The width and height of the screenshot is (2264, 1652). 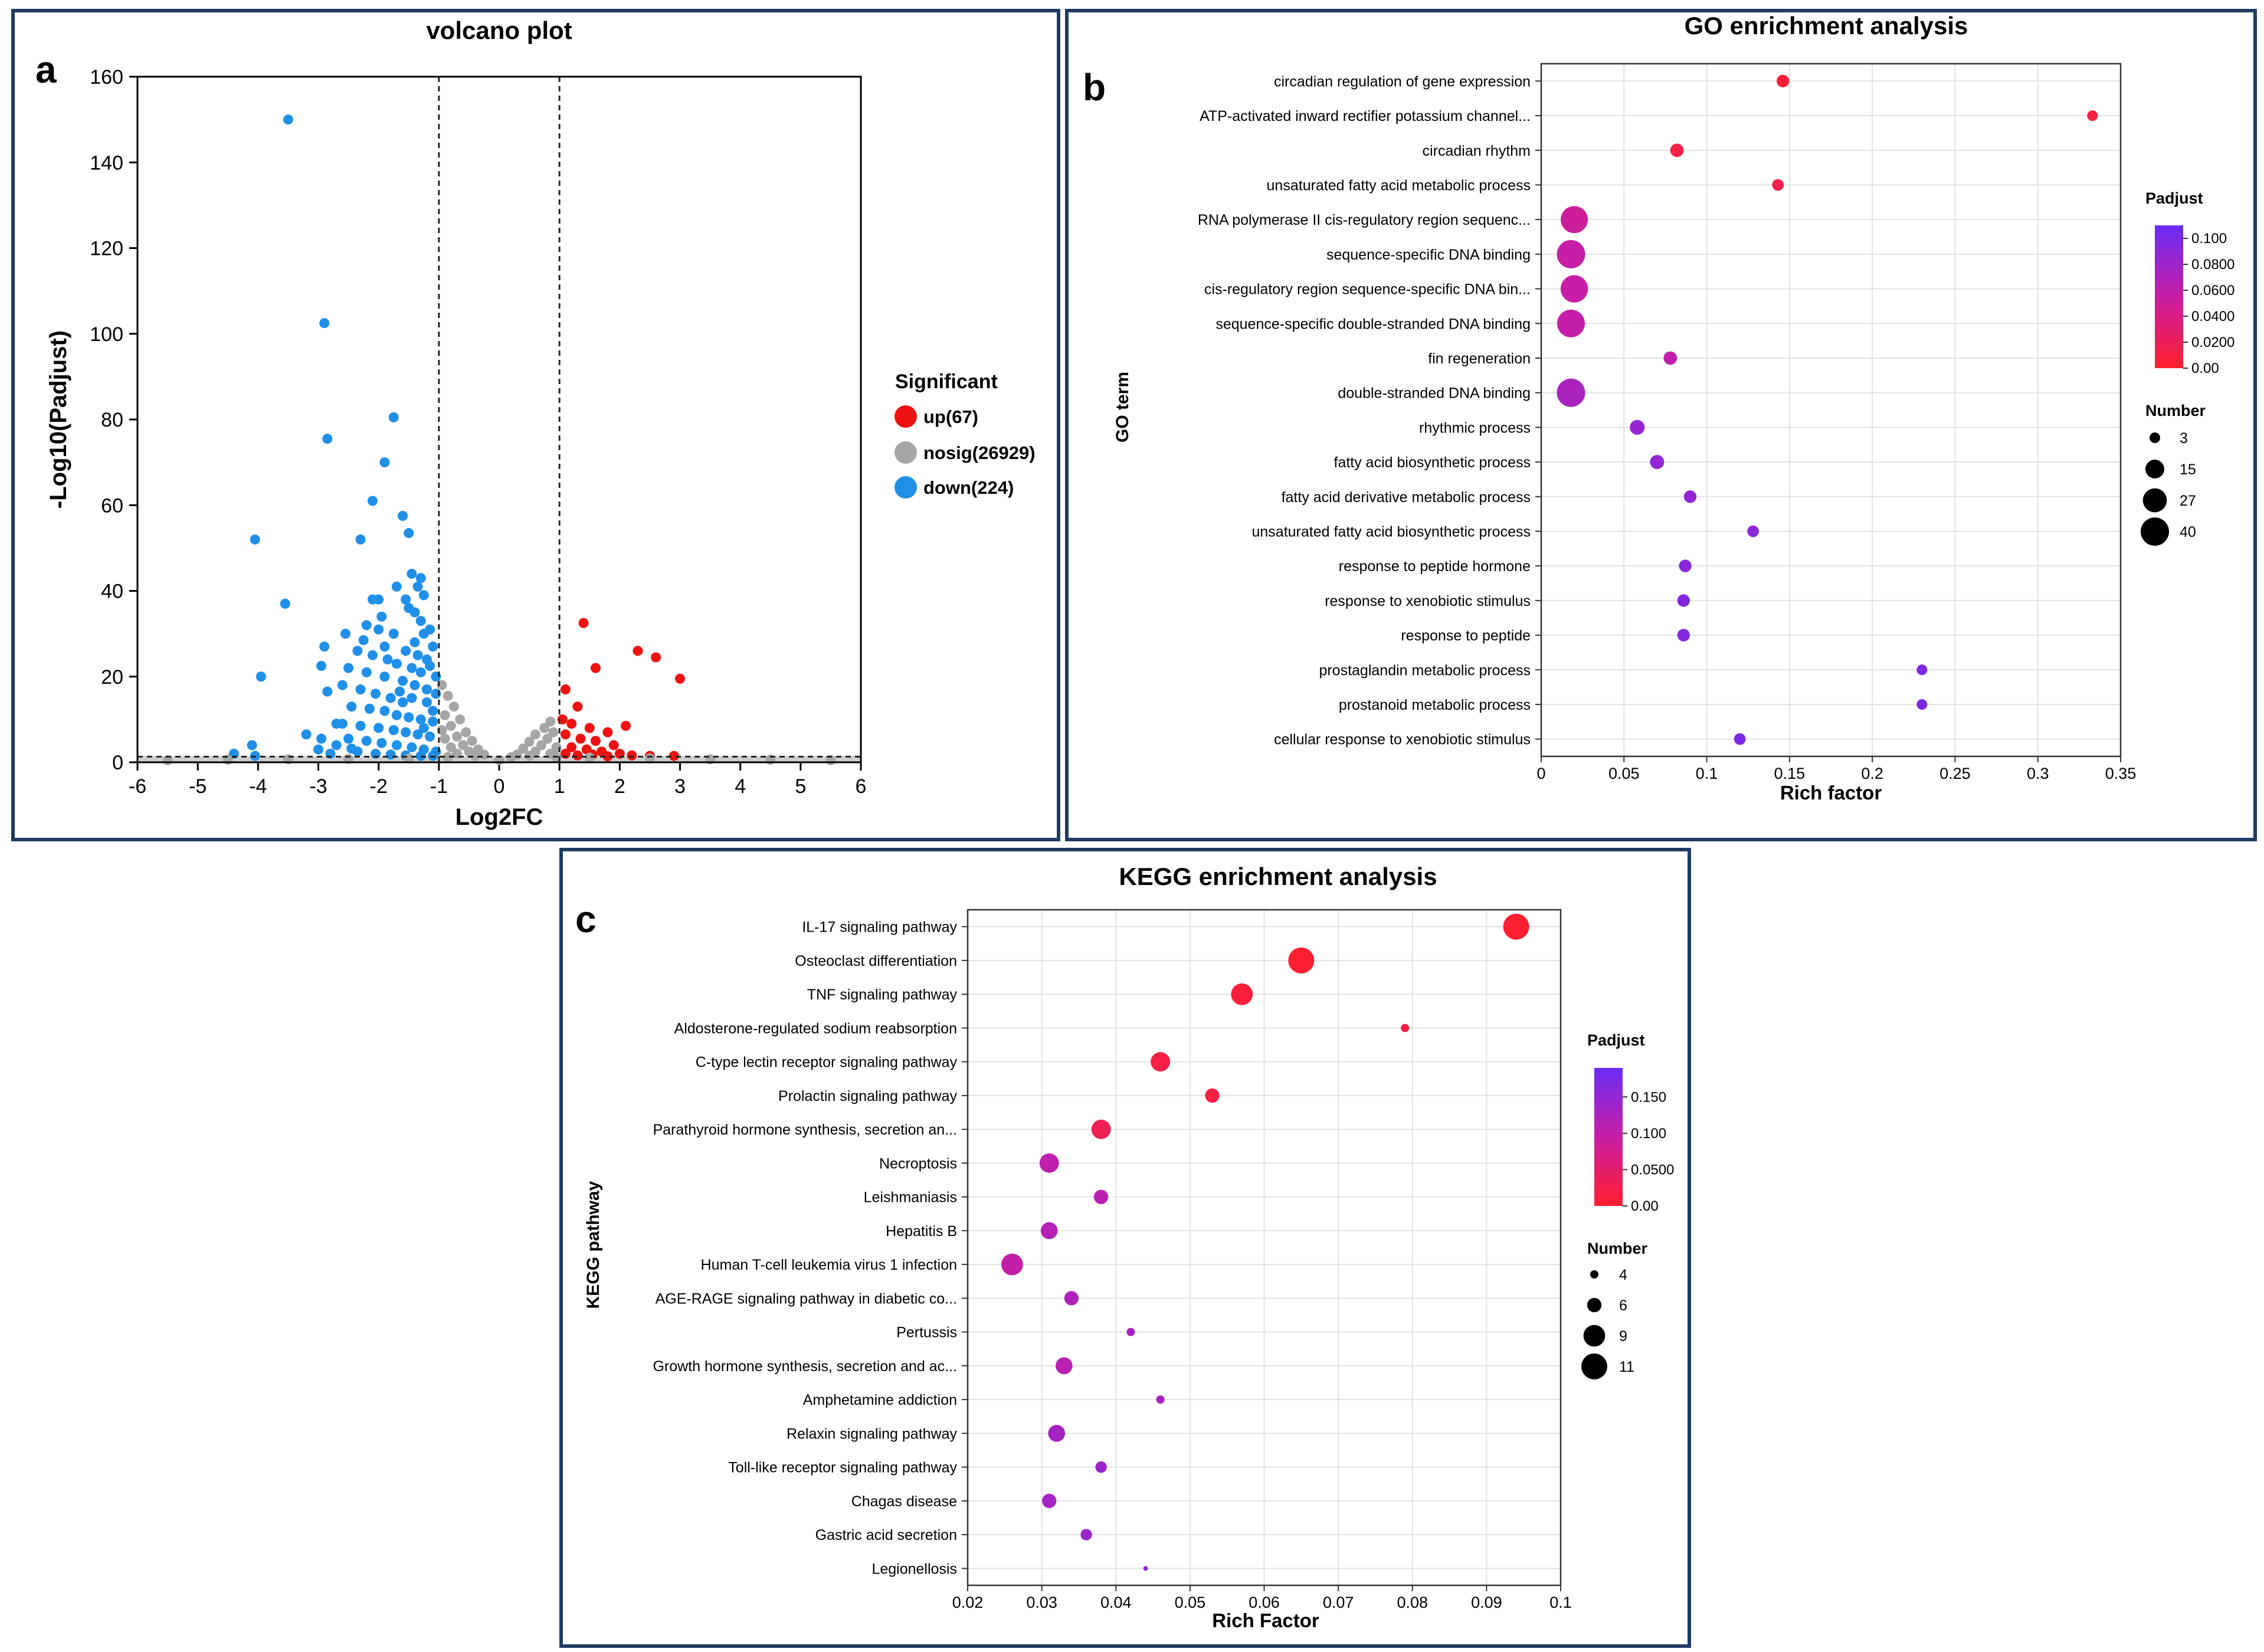 I want to click on legend-entry-up: up(67), so click(x=936, y=416).